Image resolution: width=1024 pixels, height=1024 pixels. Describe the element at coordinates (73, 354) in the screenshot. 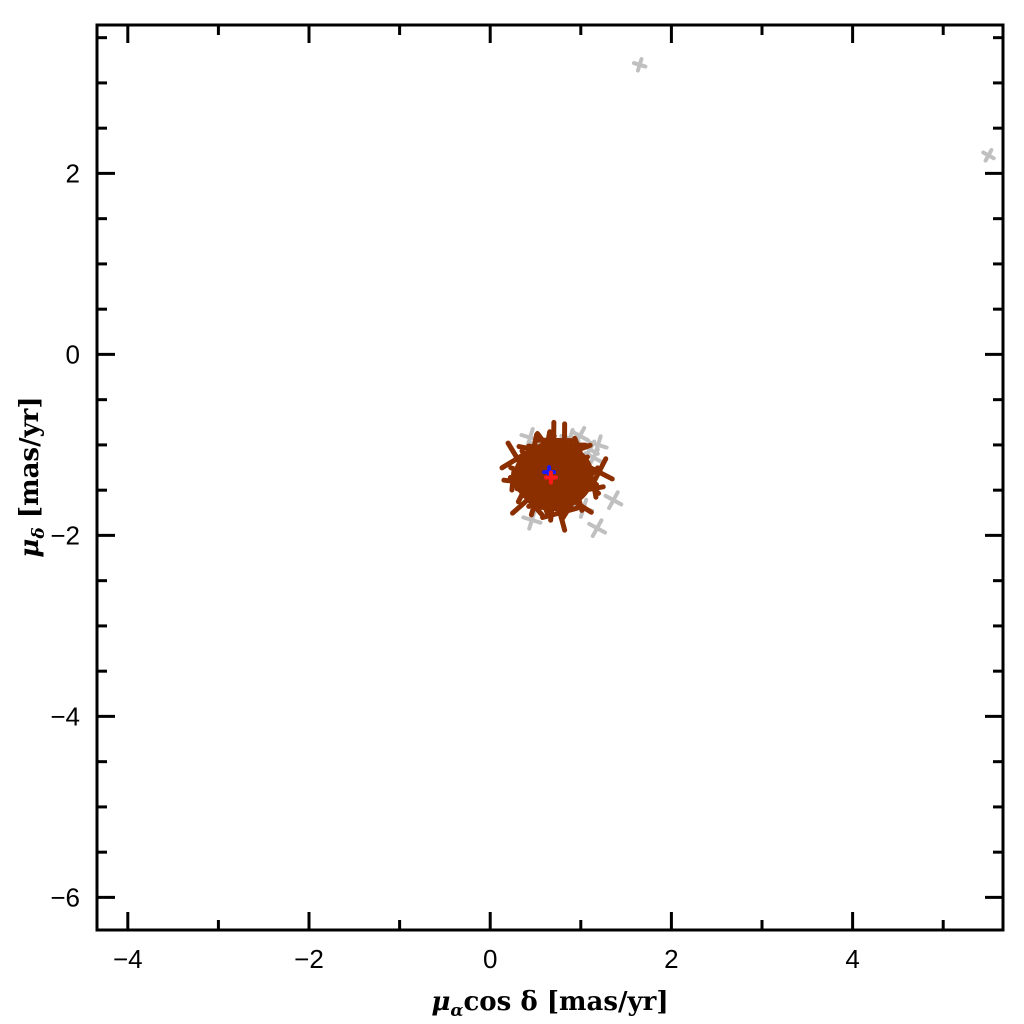

I see `y-tick-label: 0` at that location.